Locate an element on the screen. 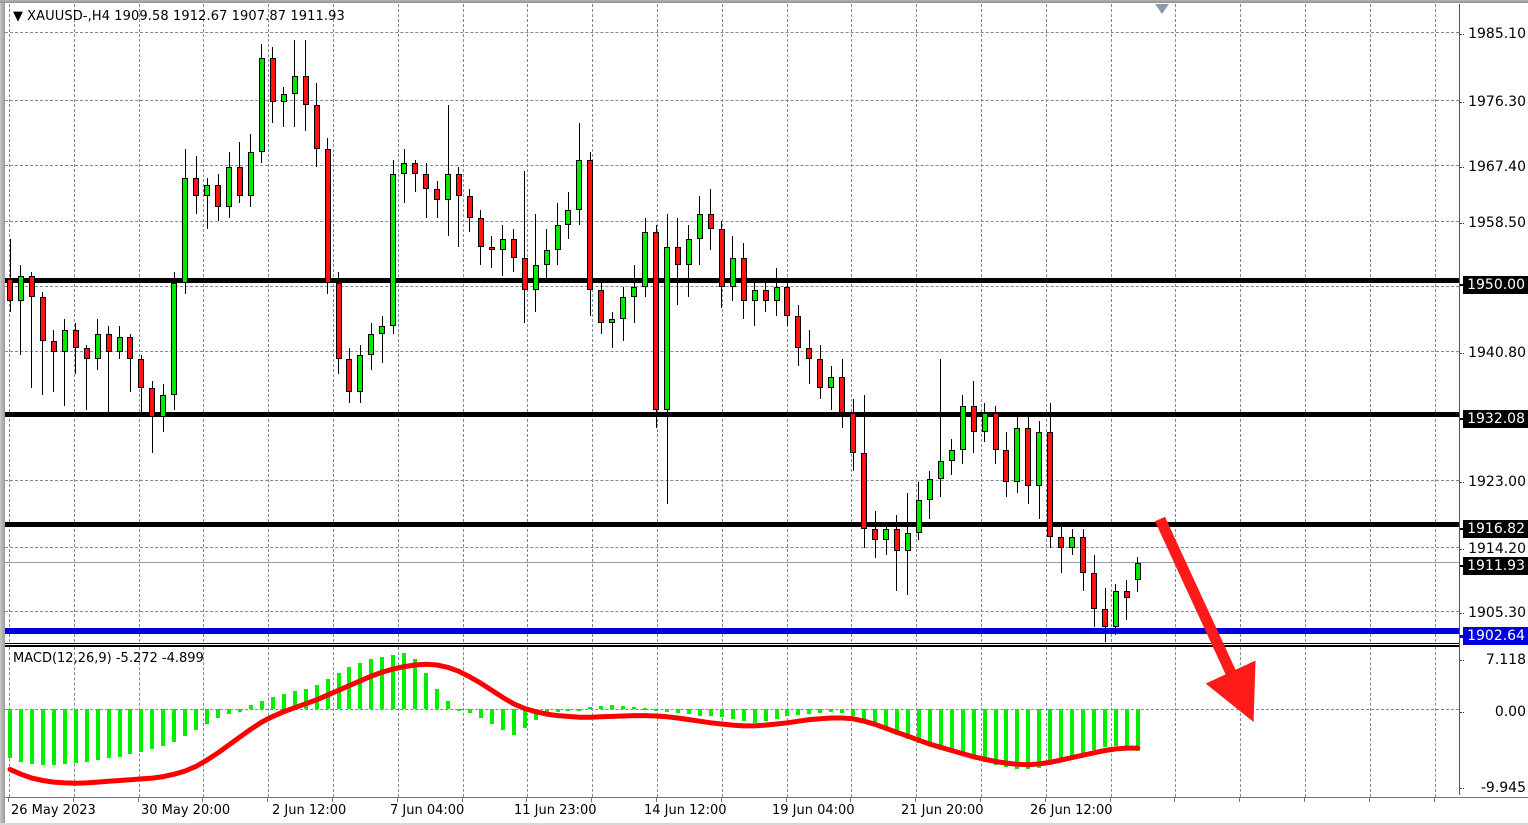 This screenshot has width=1528, height=825. time-axis-label: 19 Jun 04:00 is located at coordinates (813, 810).